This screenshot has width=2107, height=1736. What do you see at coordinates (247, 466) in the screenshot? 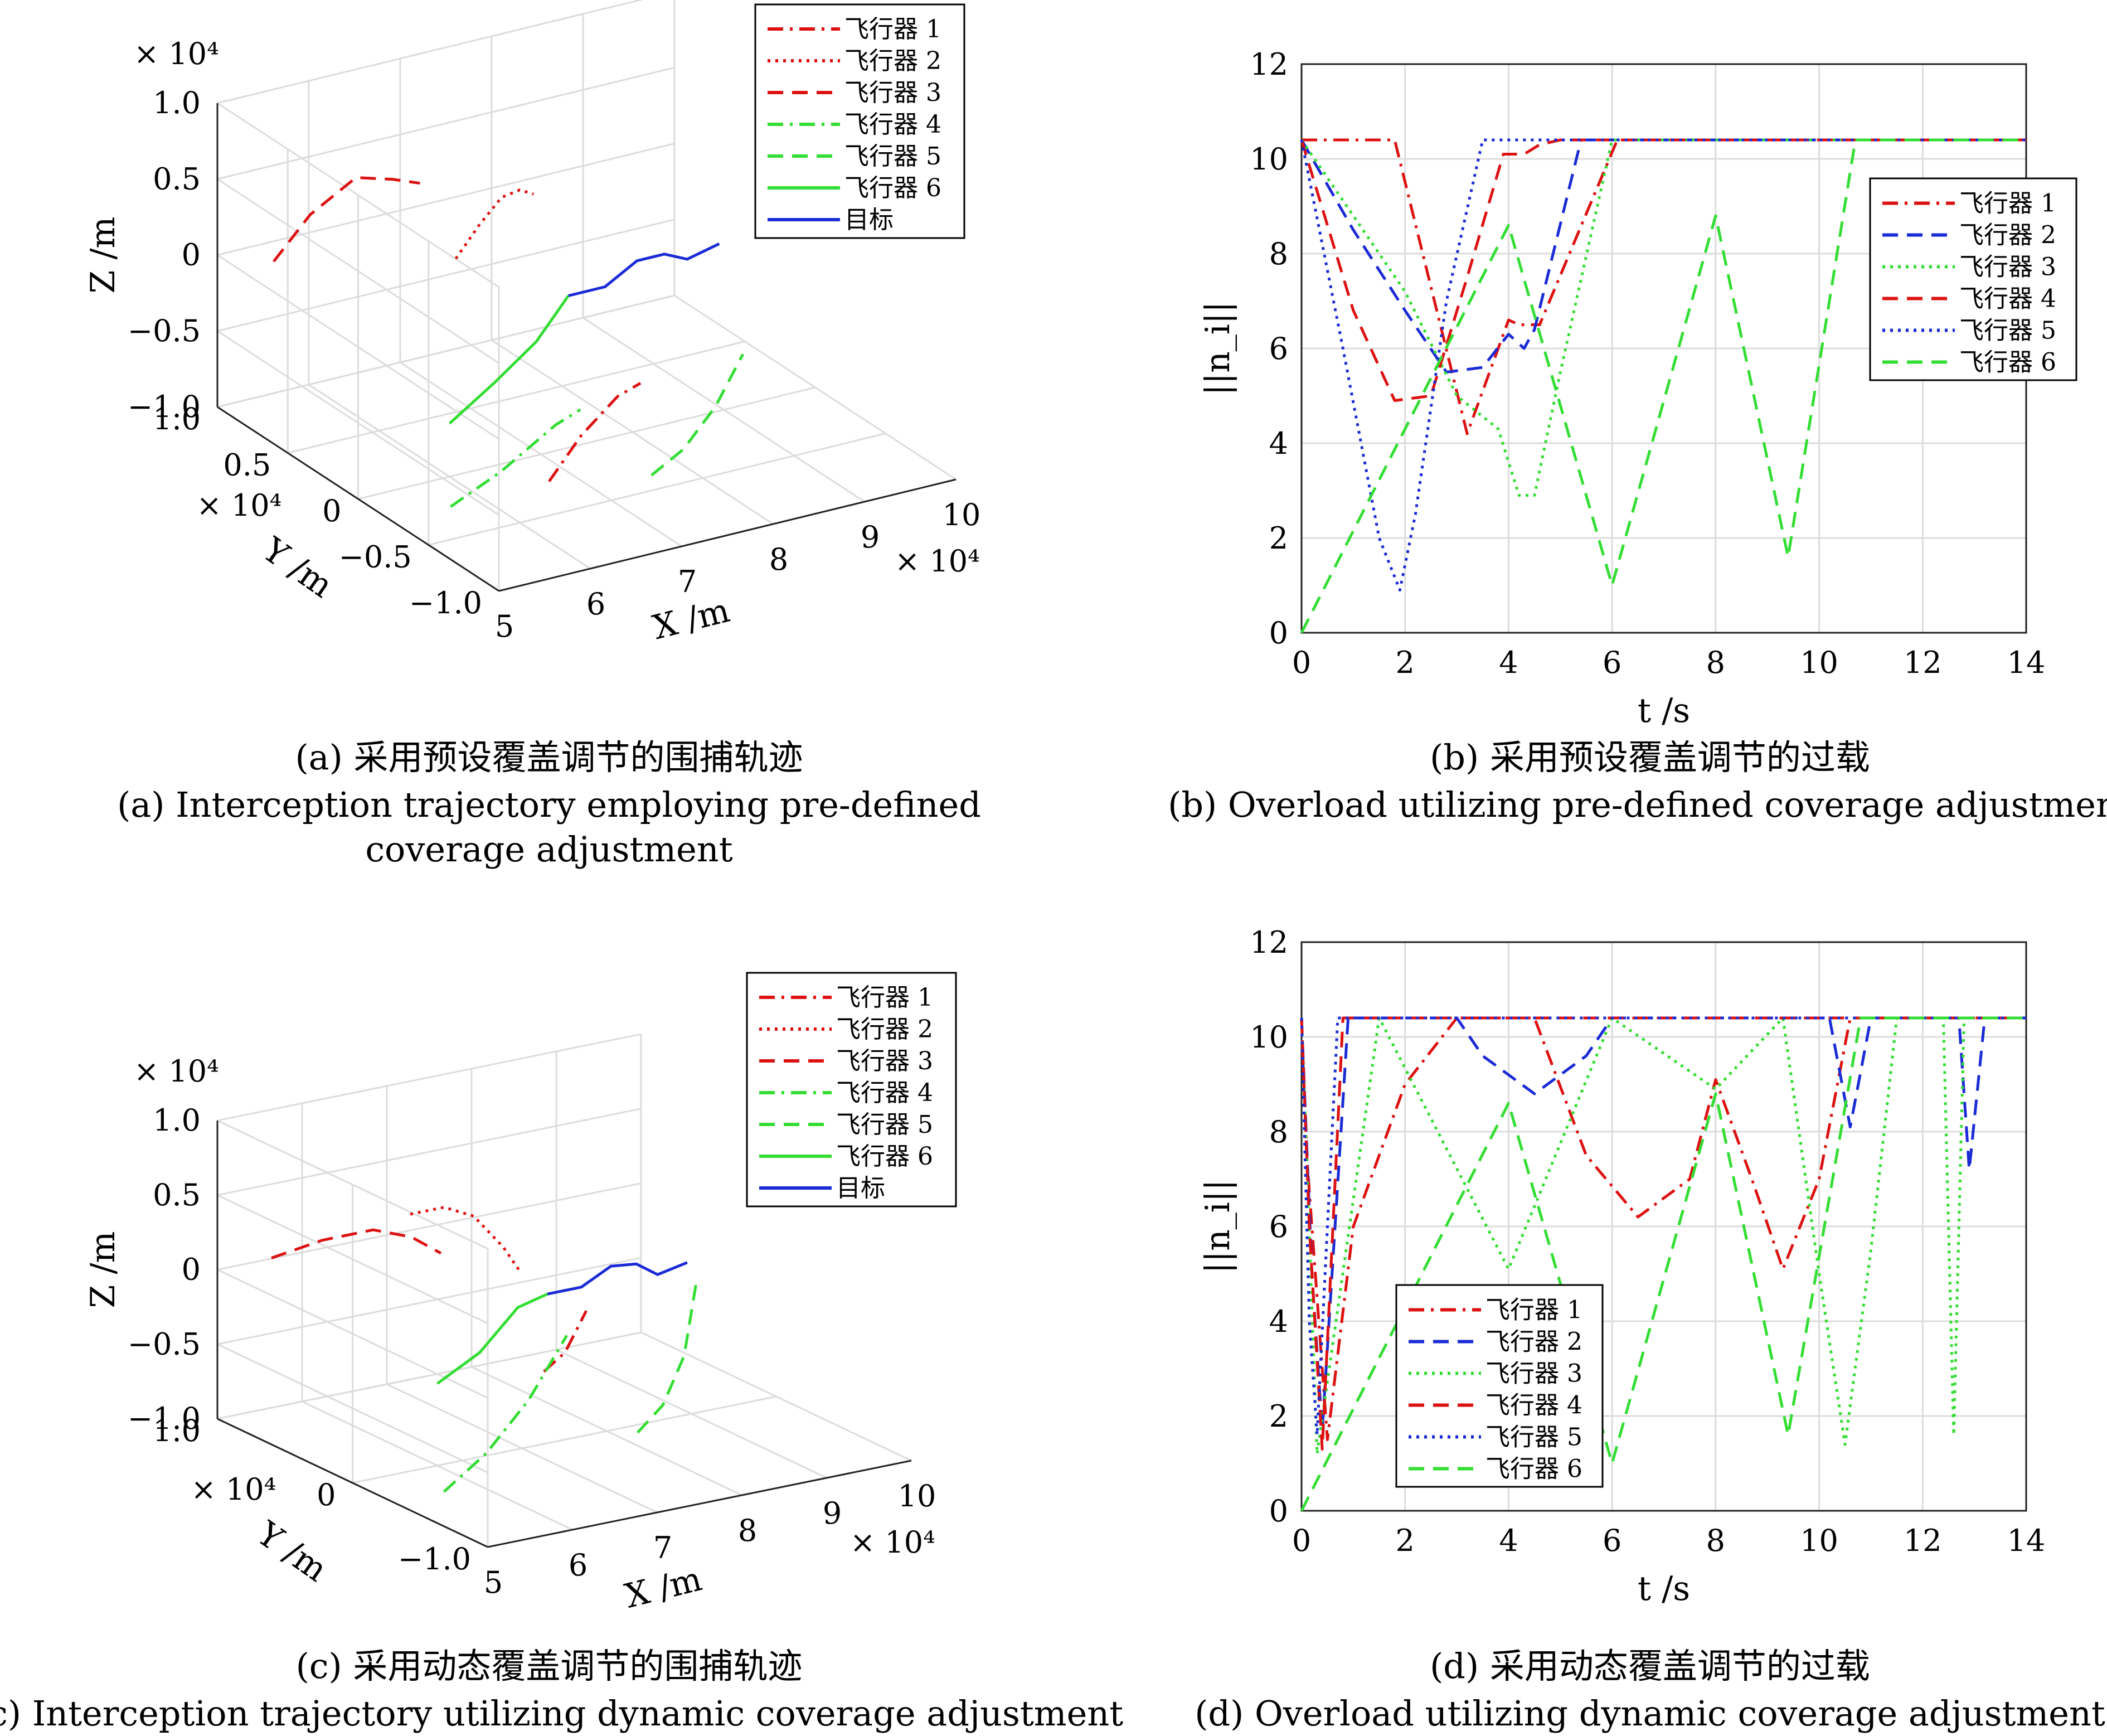
I see `y-tick-label: 0.5` at bounding box center [247, 466].